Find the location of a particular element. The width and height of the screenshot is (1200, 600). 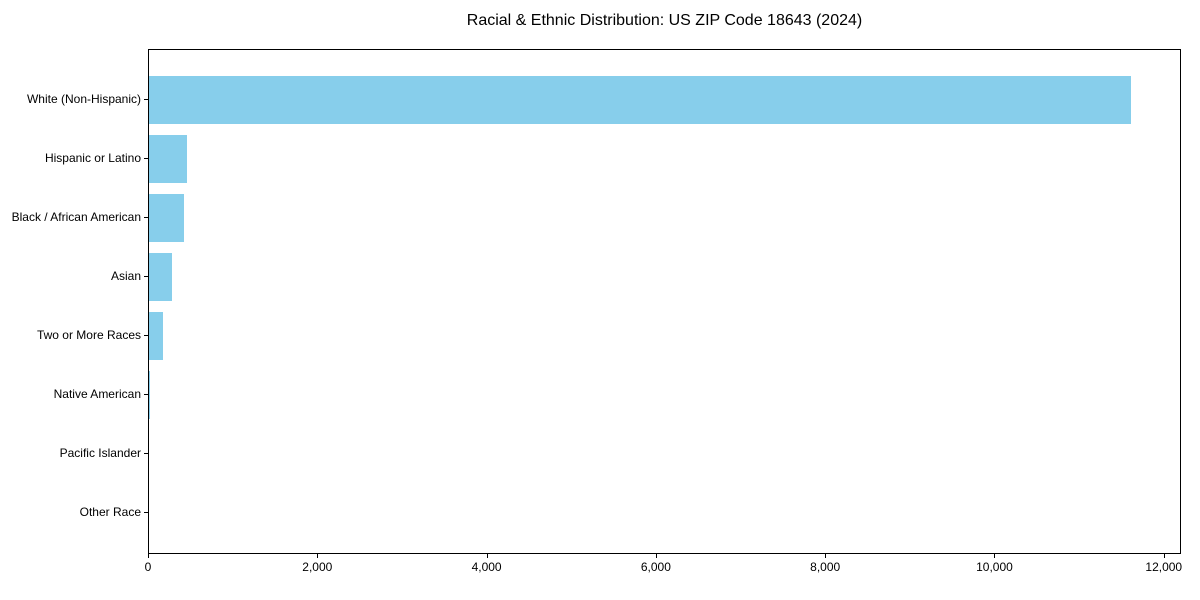

x-tick-label: 12,000 is located at coordinates (1164, 567).